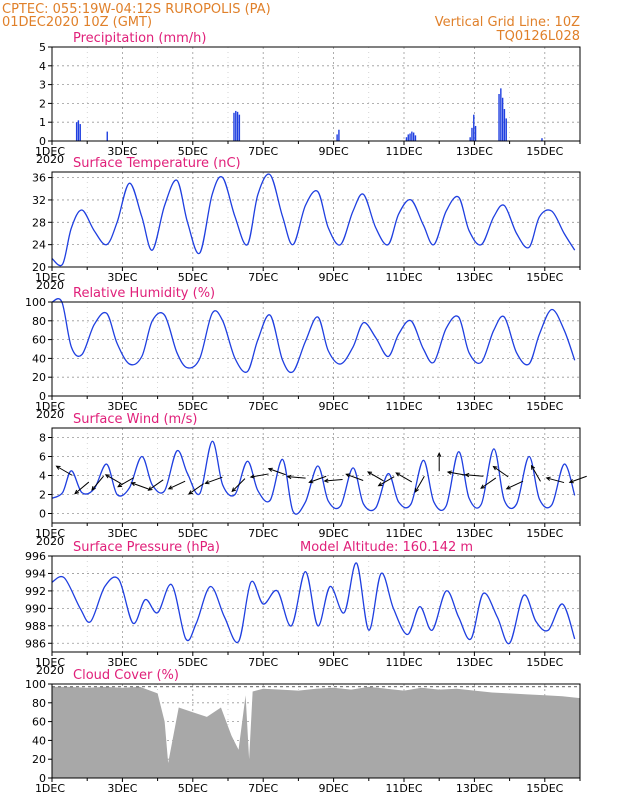 This screenshot has width=618, height=800. I want to click on y-tick-label: 988, so click(35, 626).